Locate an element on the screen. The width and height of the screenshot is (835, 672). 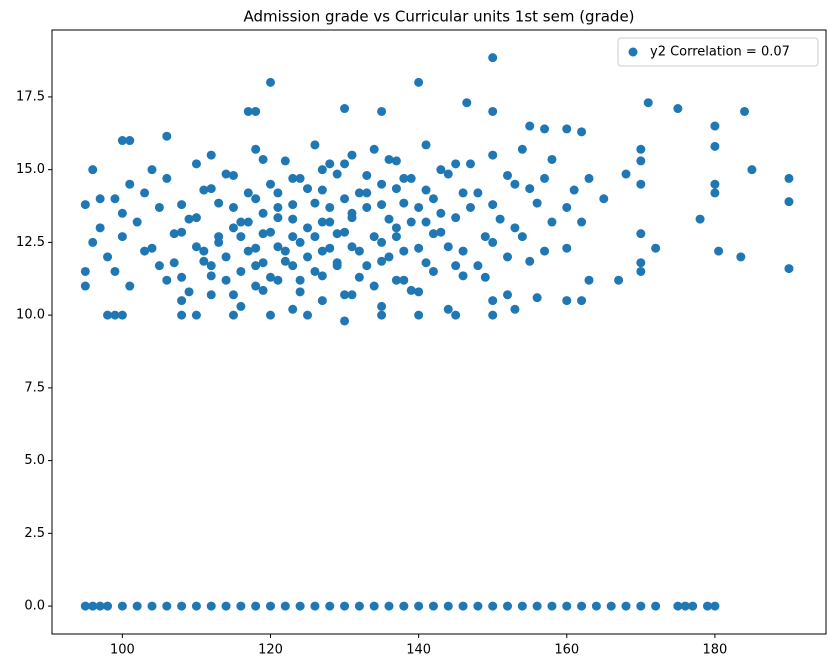
x-tick-label: 160 is located at coordinates (566, 650).